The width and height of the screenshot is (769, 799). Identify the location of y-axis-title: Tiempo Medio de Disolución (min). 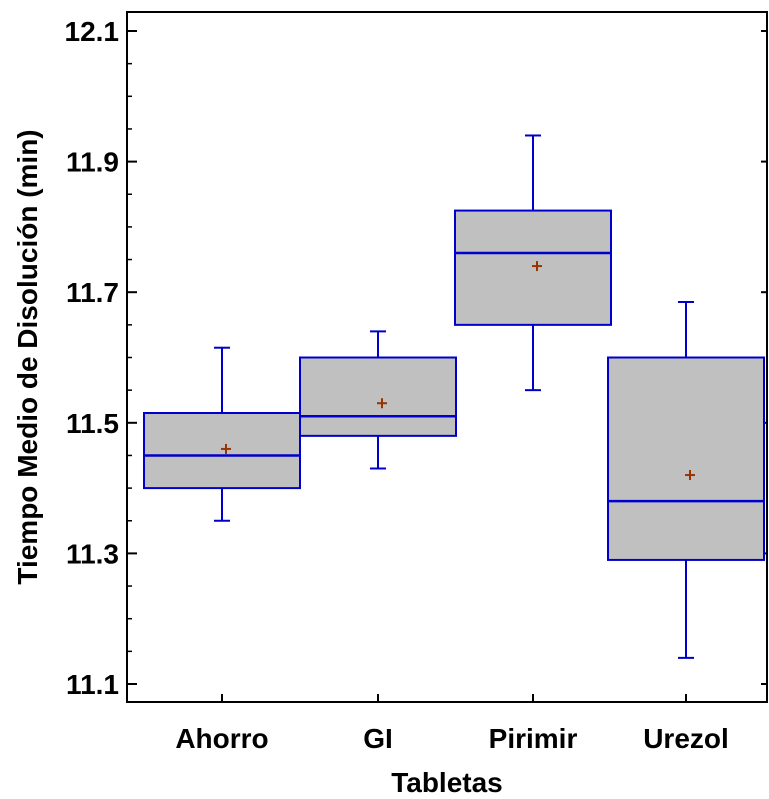
(27, 356).